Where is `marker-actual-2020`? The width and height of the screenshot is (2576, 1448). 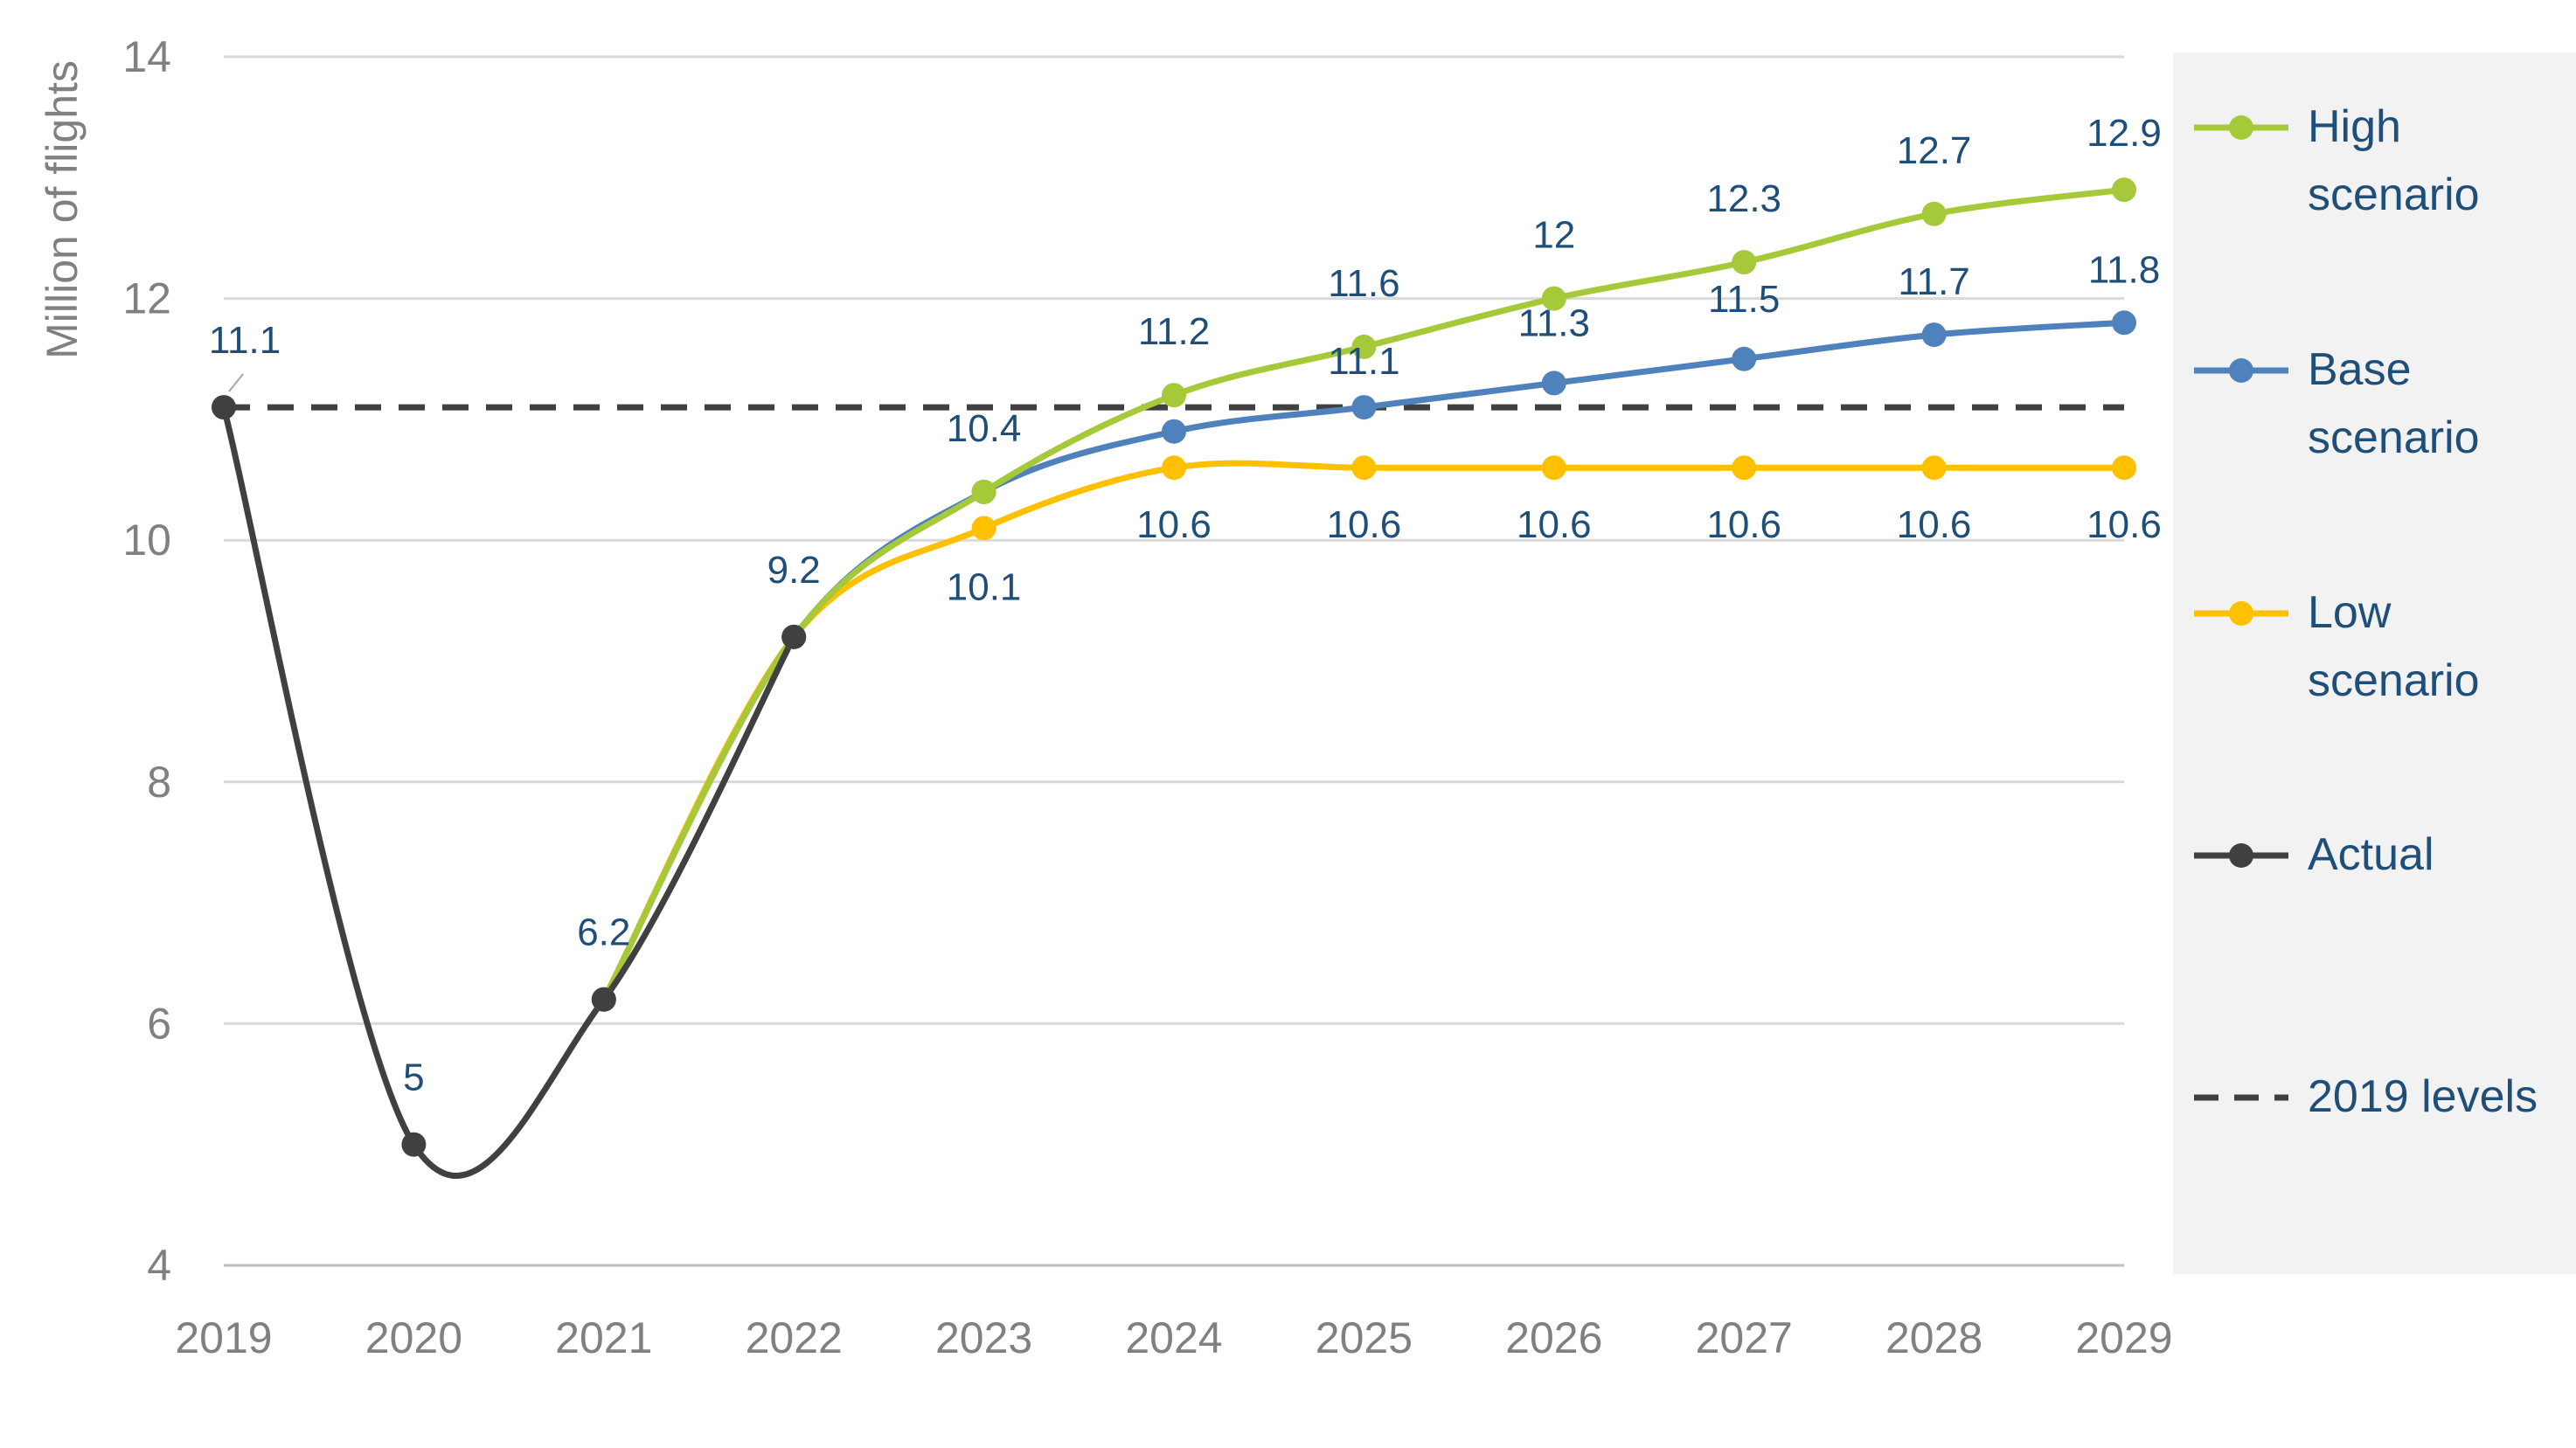 marker-actual-2020 is located at coordinates (414, 1144).